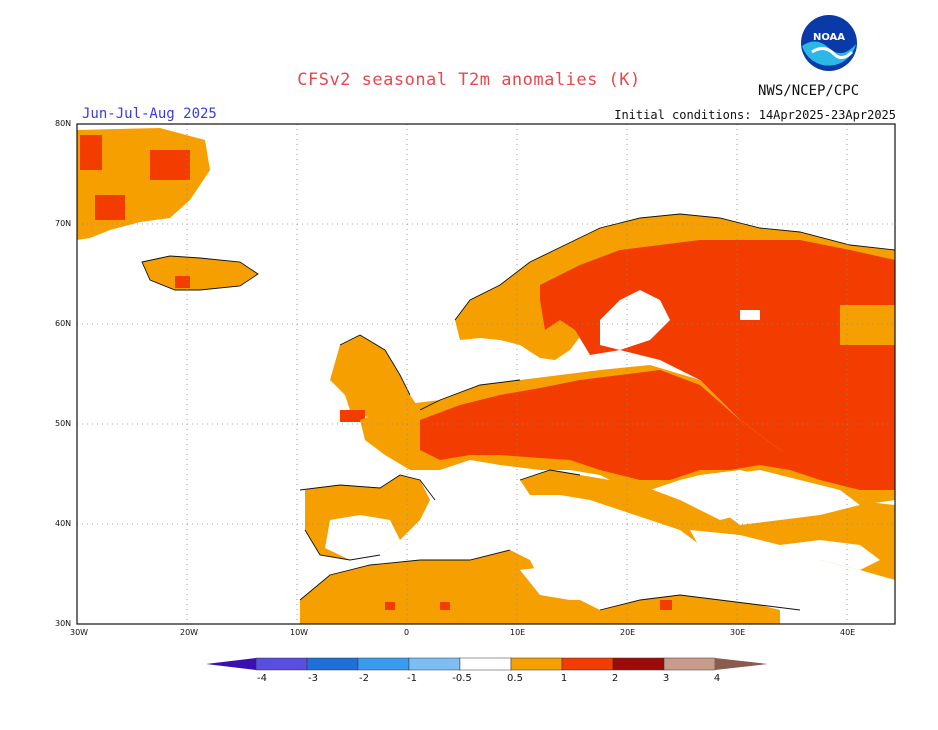 The height and width of the screenshot is (730, 938). What do you see at coordinates (469, 80) in the screenshot?
I see `map-title: CFSv2 seasonal T2m anomalies (K)` at bounding box center [469, 80].